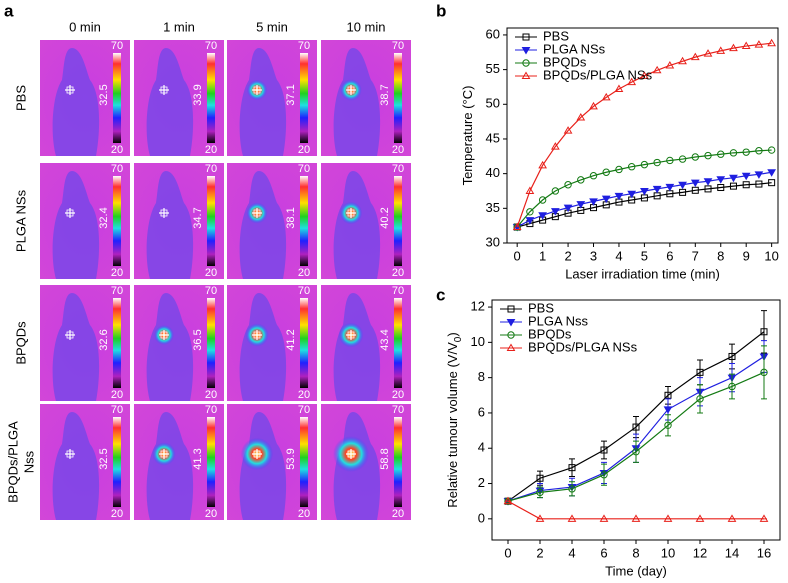  What do you see at coordinates (85, 221) in the screenshot?
I see `thermal-image: 70 20 32.4` at bounding box center [85, 221].